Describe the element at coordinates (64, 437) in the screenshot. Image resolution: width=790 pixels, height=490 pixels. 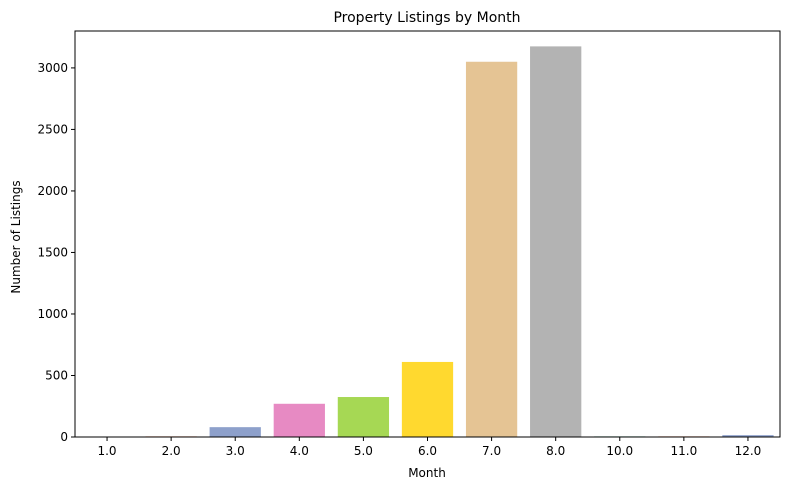
I see `y-tick-label: 0` at that location.